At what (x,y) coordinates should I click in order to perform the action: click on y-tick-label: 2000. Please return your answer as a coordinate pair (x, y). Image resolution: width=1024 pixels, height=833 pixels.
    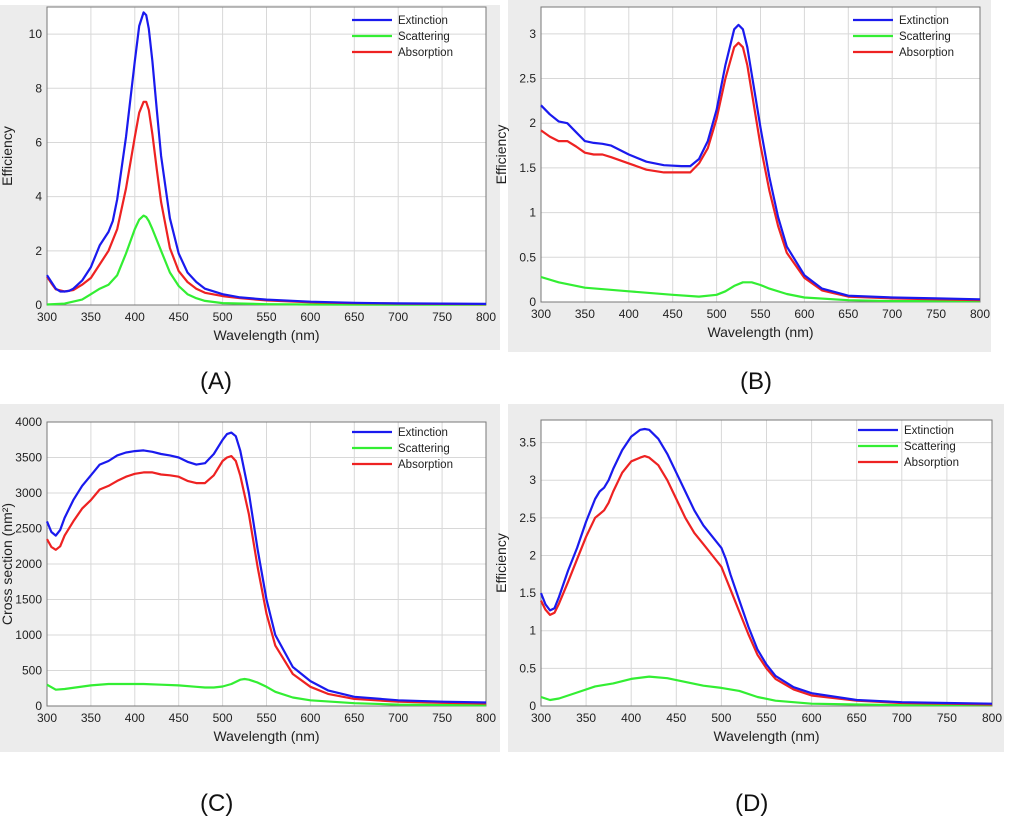
    Looking at the image, I should click on (28, 564).